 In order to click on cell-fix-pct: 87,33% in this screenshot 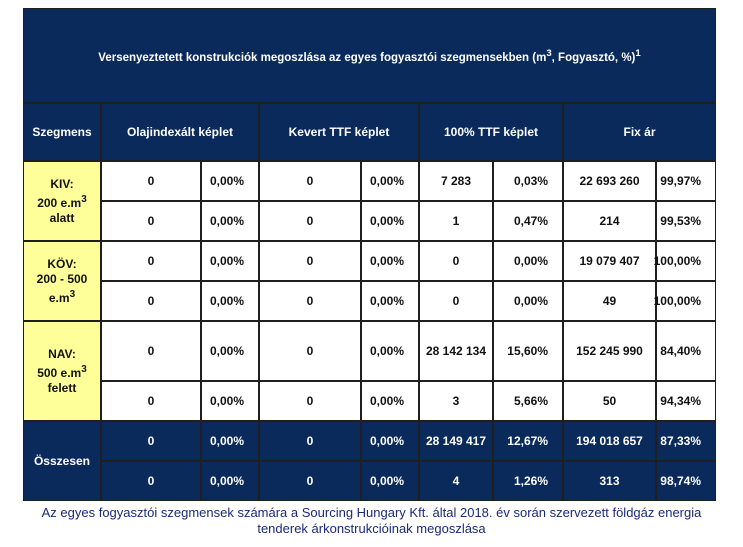, I will do `click(686, 441)`.